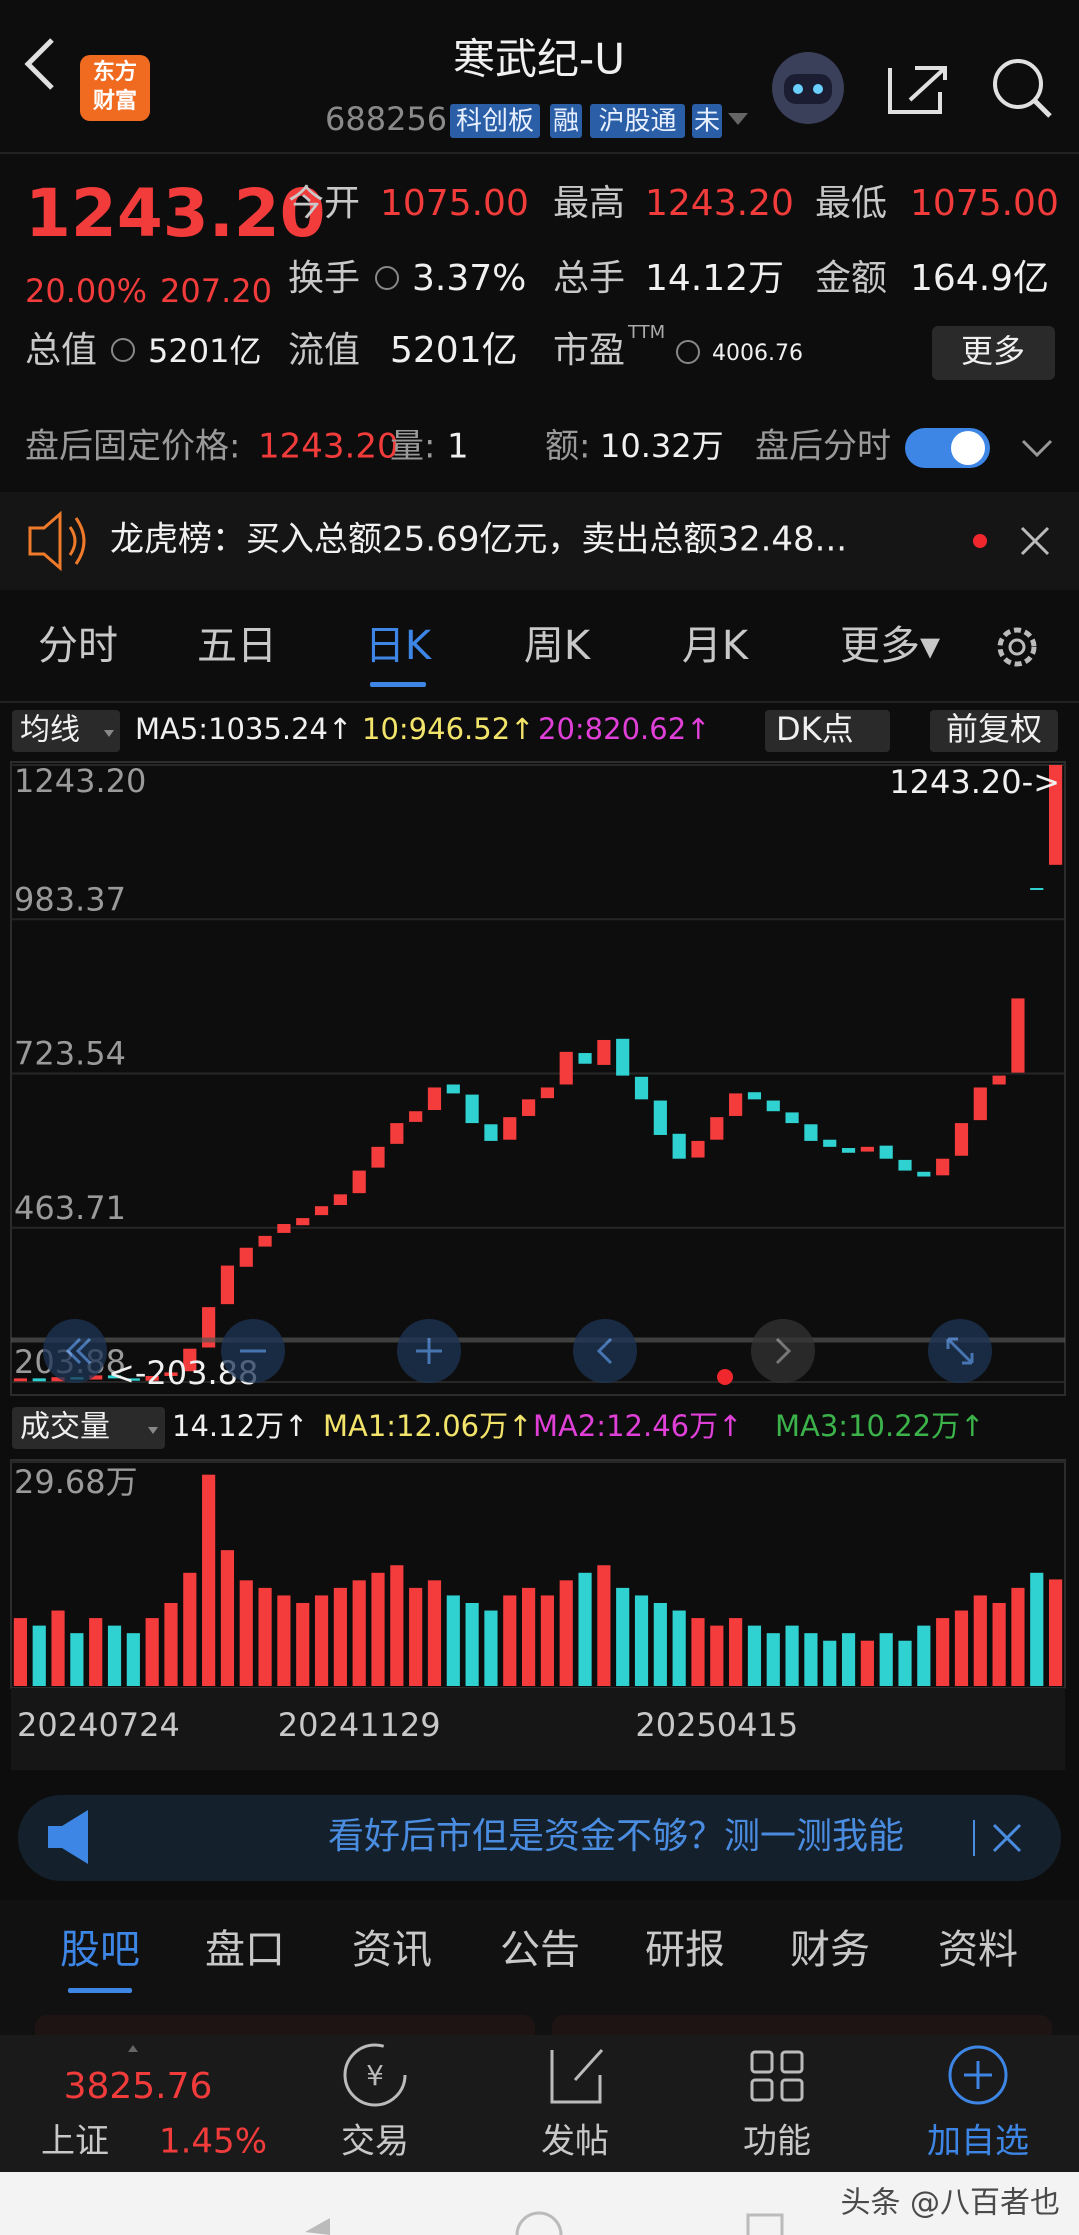 The image size is (1079, 2235). Describe the element at coordinates (78, 646) in the screenshot. I see `chart-tab: 分时` at that location.